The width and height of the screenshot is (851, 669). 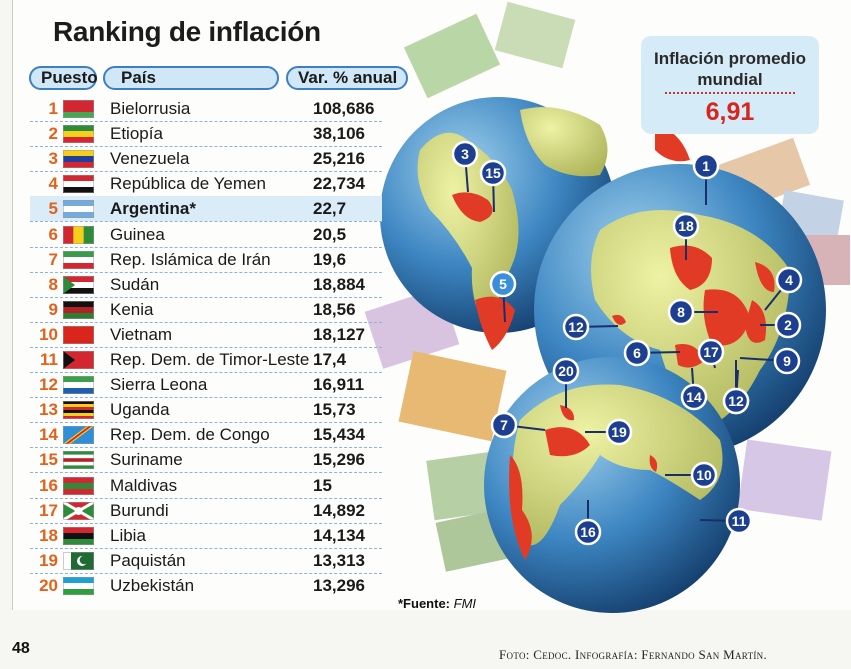 What do you see at coordinates (339, 284) in the screenshot?
I see `inflation-value: 18,884` at bounding box center [339, 284].